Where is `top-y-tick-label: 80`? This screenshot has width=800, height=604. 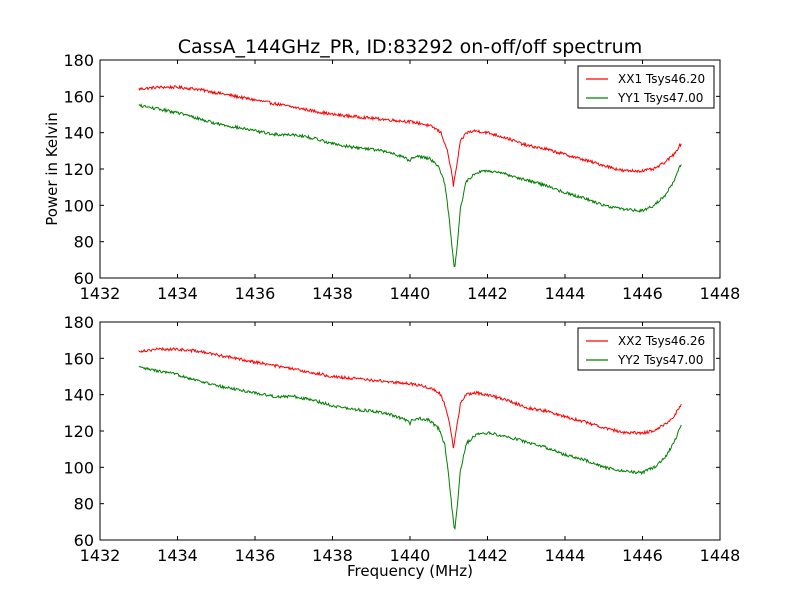
top-y-tick-label: 80 is located at coordinates (84, 242).